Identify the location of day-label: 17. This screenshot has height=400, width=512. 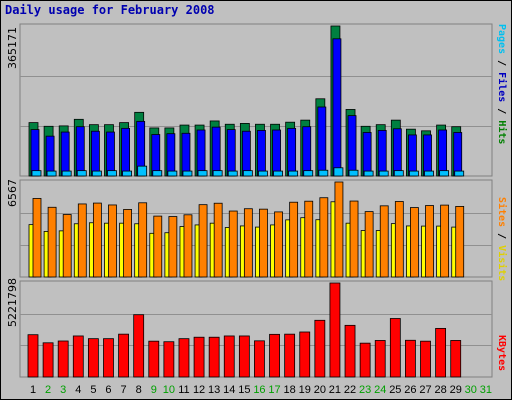
(274, 390).